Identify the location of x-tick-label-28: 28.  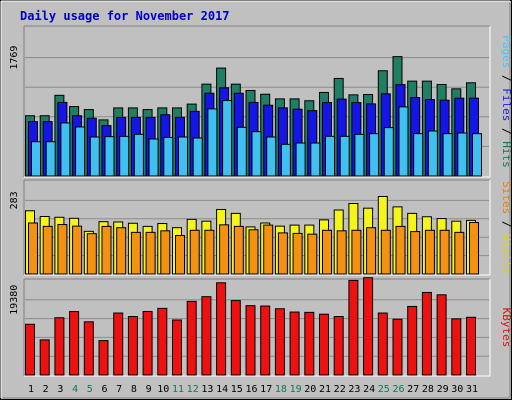
(428, 389).